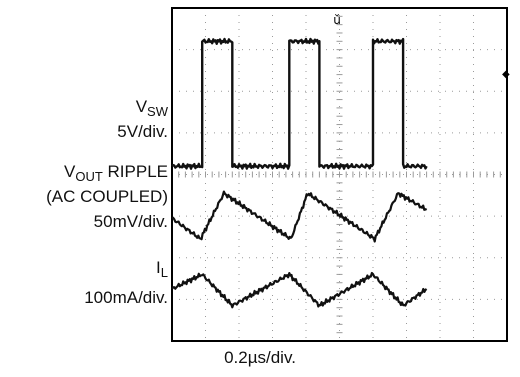 Image resolution: width=520 pixels, height=377 pixels. What do you see at coordinates (89, 176) in the screenshot?
I see `vout-subscript: OUT` at bounding box center [89, 176].